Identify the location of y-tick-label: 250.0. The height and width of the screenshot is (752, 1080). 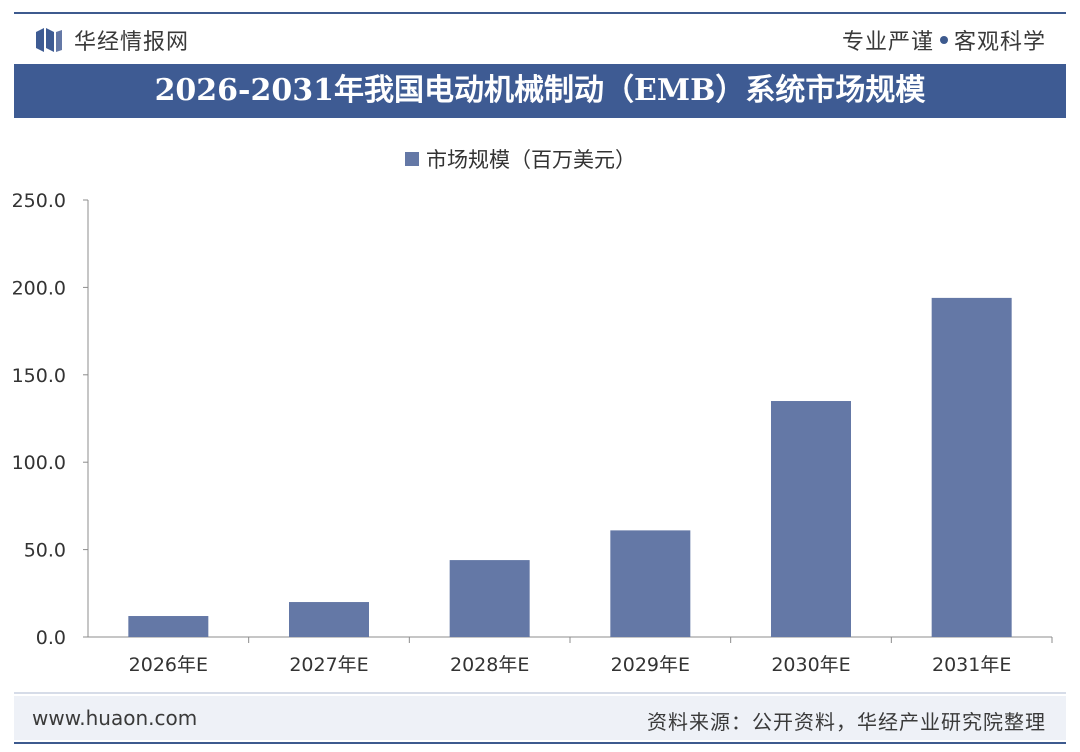
(39, 201).